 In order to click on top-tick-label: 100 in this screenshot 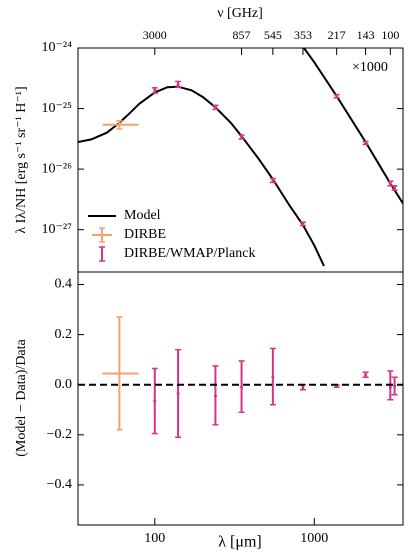, I will do `click(390, 35)`.